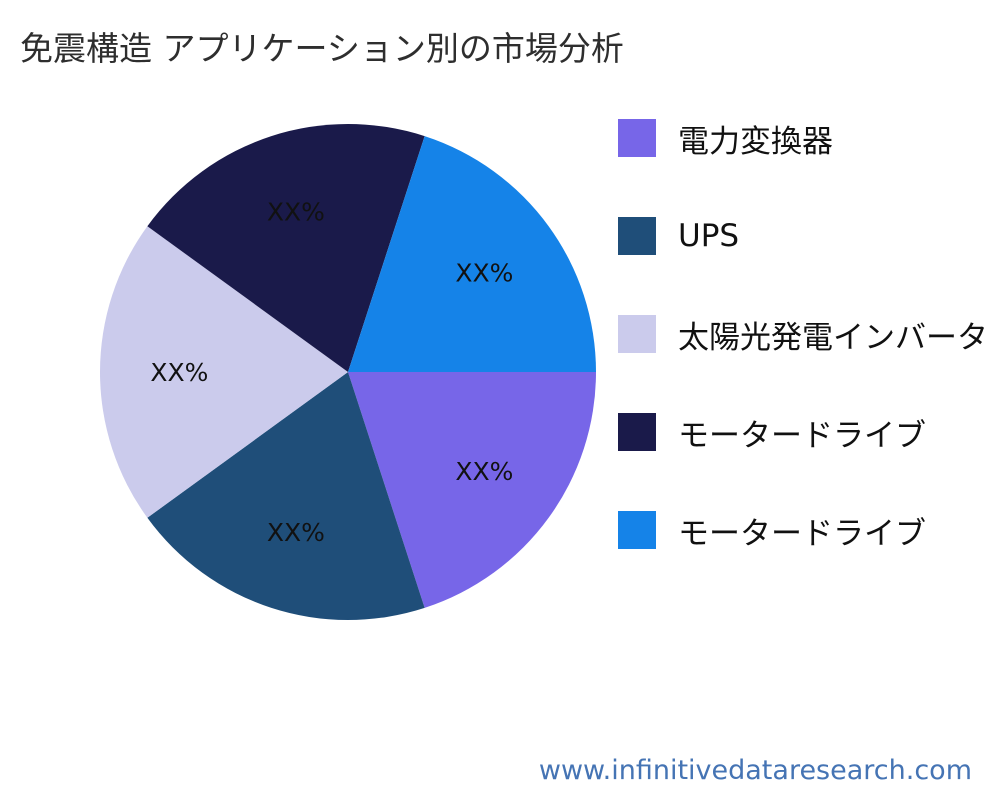 Image resolution: width=1000 pixels, height=800 pixels. What do you see at coordinates (322, 48) in the screenshot?
I see `chart-title: 免震構造 アプリケーション別の市場分析` at bounding box center [322, 48].